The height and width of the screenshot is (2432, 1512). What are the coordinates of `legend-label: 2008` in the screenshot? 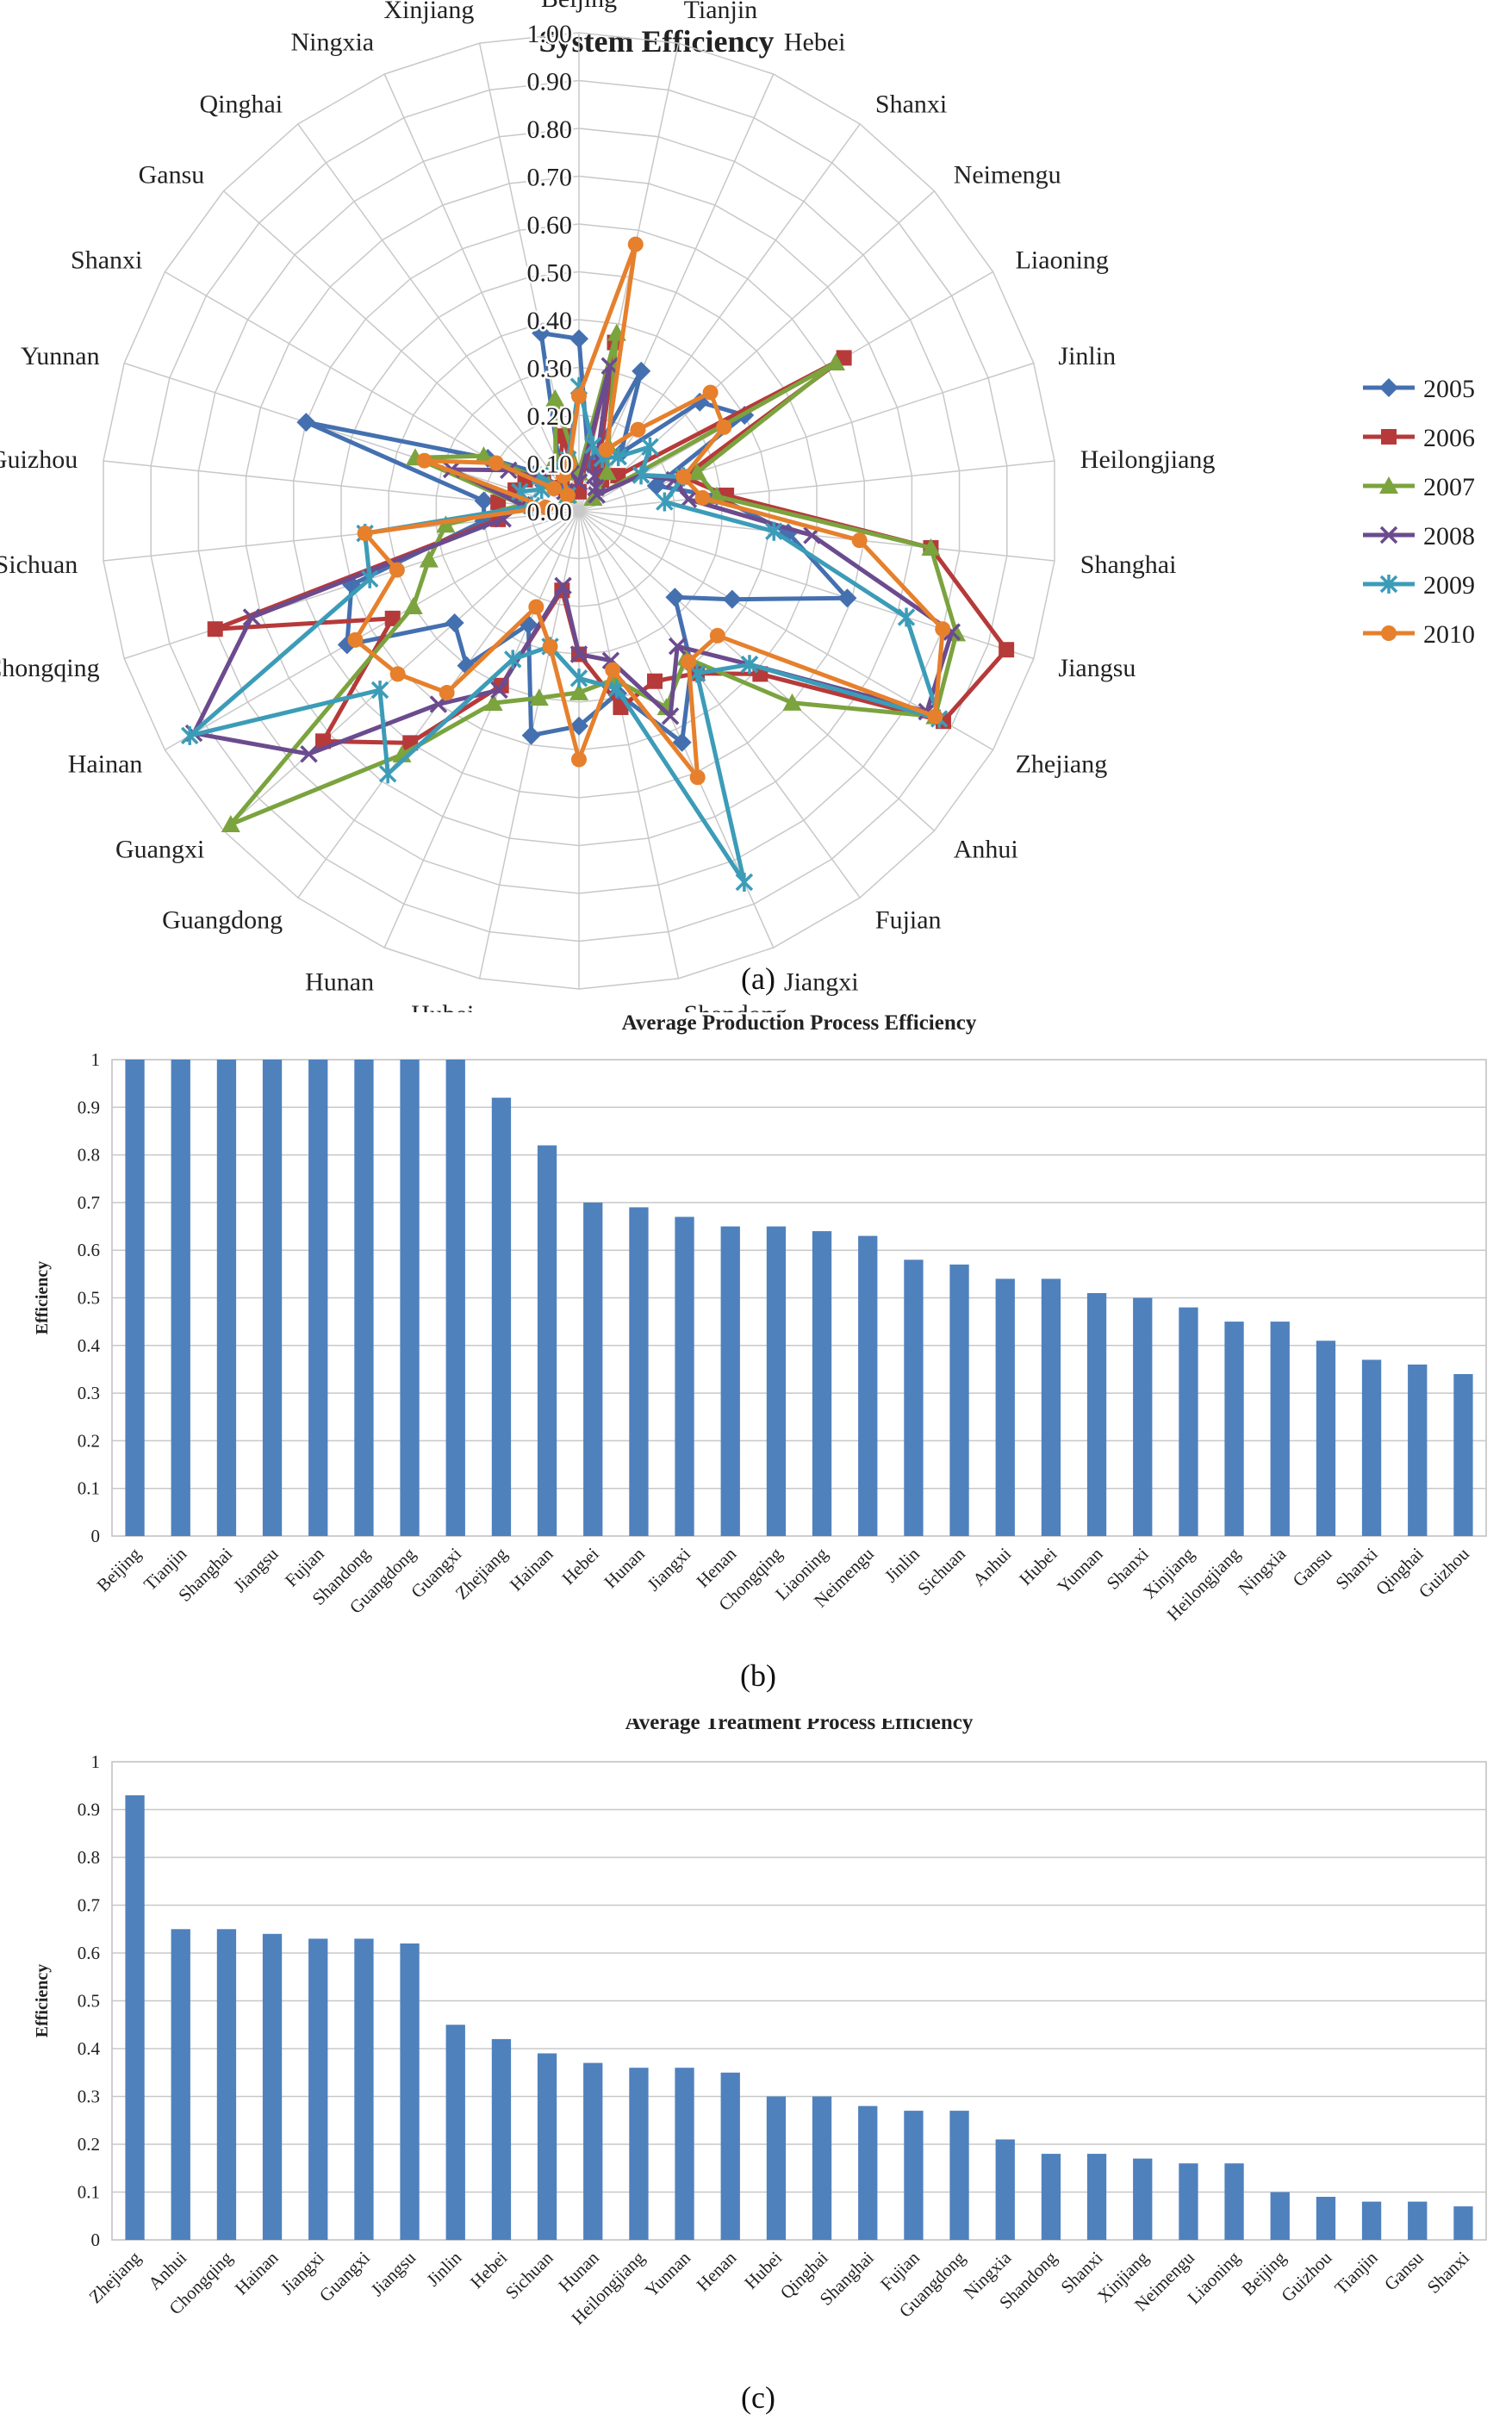 It's located at (1449, 536).